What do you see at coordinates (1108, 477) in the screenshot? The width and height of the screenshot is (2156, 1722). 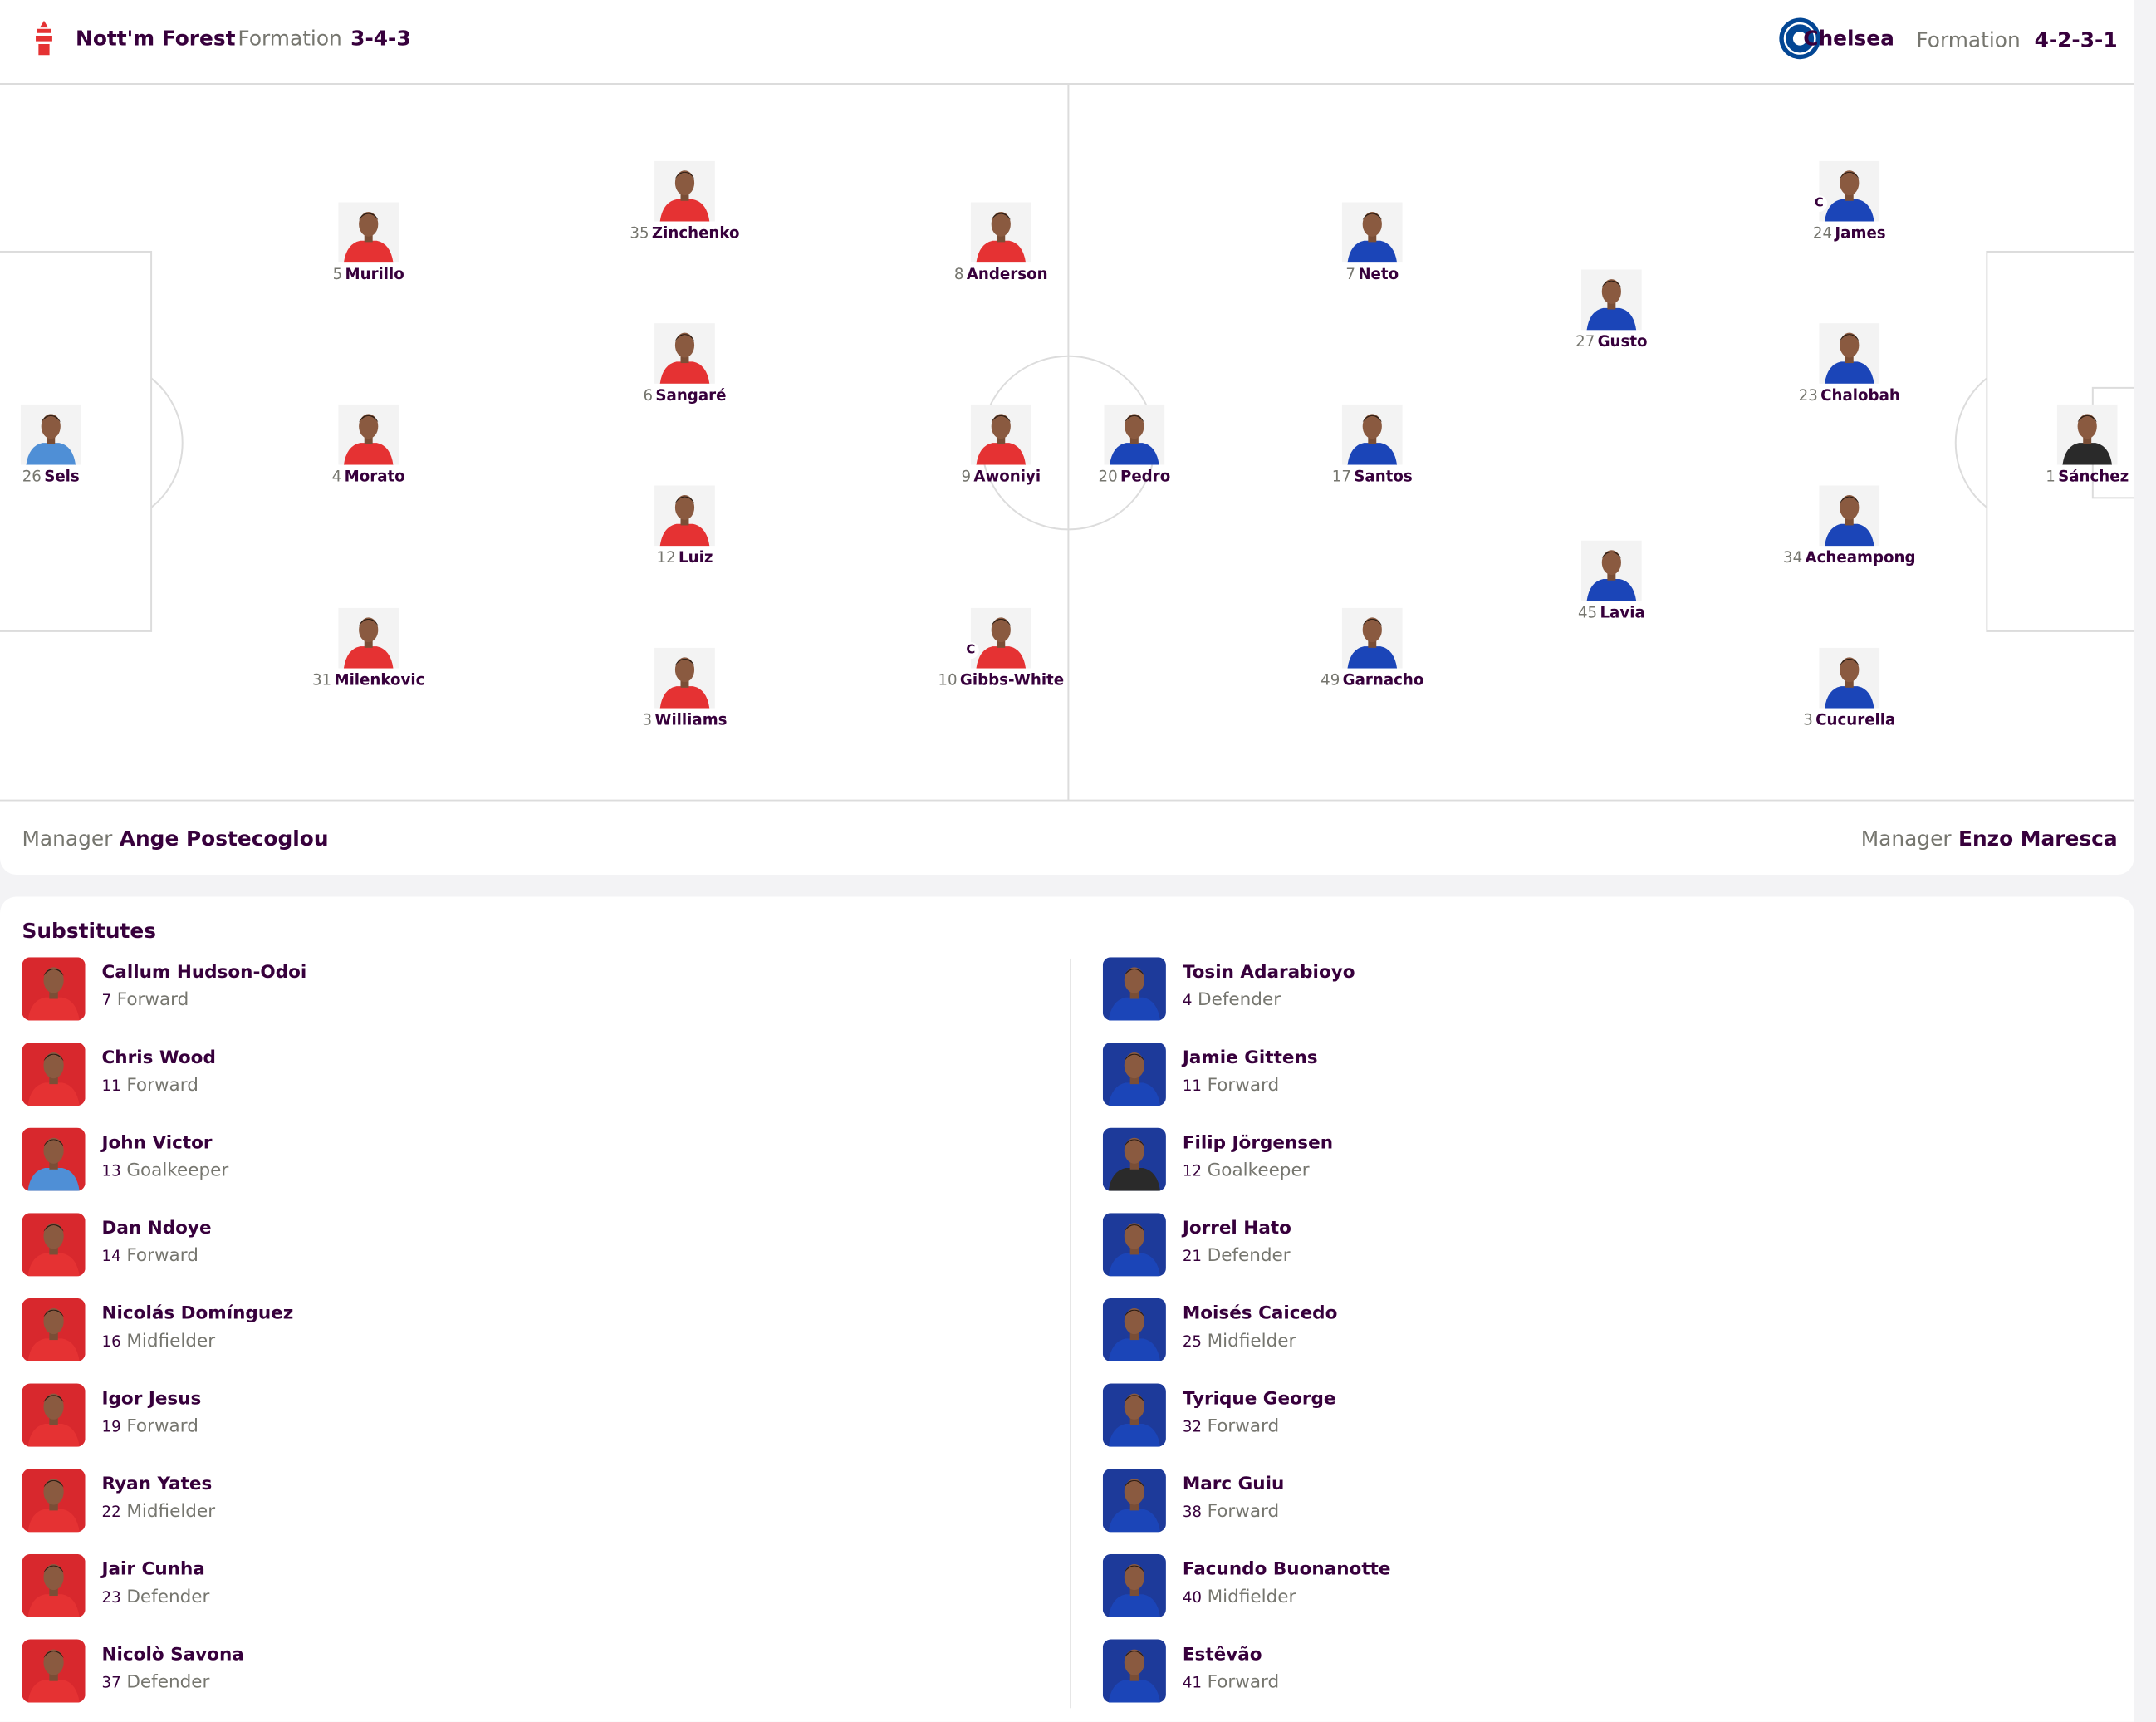 I see `shirt-number: 20` at bounding box center [1108, 477].